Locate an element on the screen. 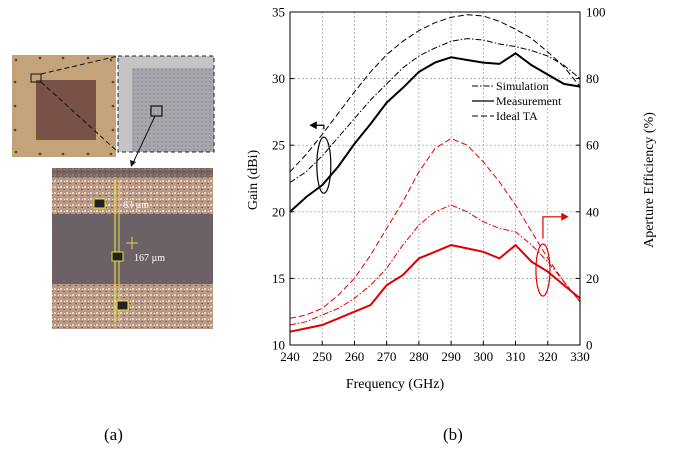 The width and height of the screenshot is (676, 454). x-tick-label: 250 is located at coordinates (322, 356).